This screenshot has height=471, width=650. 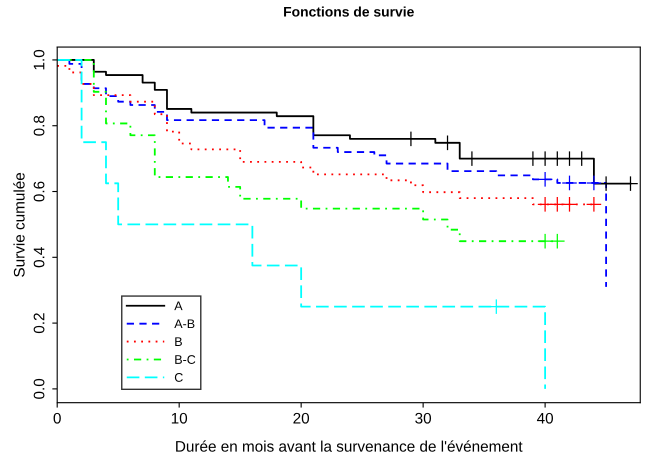 I want to click on legend-label: A-B, so click(x=184, y=323).